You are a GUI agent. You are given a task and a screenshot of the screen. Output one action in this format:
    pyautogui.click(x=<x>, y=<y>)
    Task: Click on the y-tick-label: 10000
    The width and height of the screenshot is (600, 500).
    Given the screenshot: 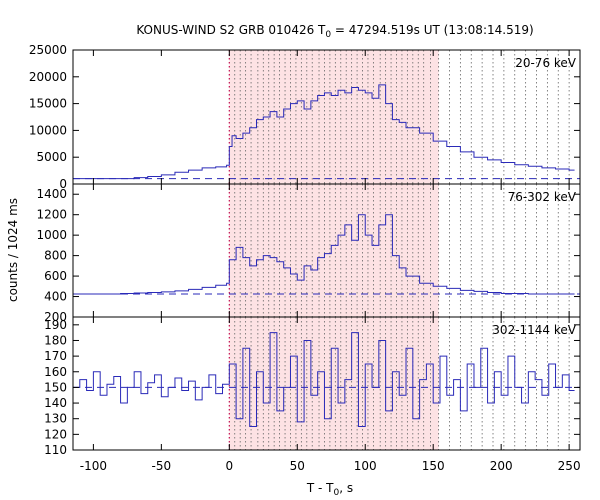 What is the action you would take?
    pyautogui.click(x=48, y=130)
    